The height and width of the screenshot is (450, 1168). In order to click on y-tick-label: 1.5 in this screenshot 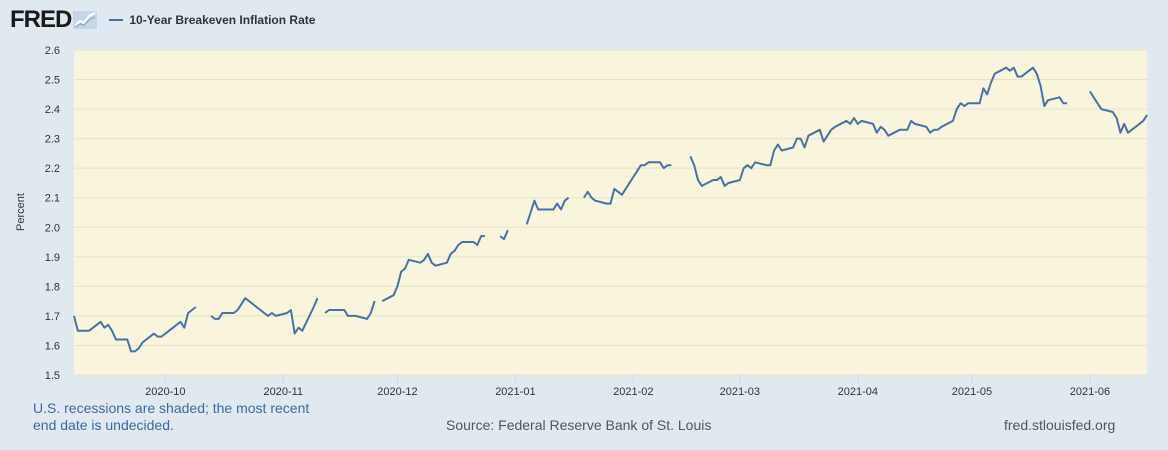, I will do `click(52, 376)`.